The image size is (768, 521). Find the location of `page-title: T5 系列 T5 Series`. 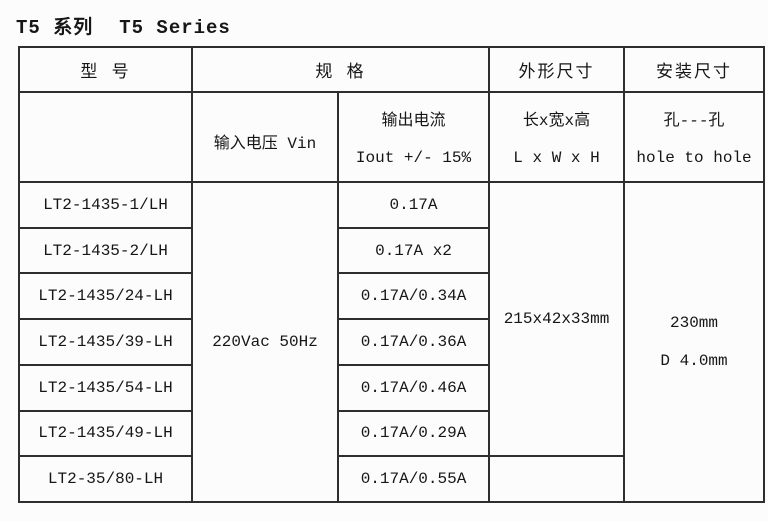

page-title: T5 系列 T5 Series is located at coordinates (123, 25).